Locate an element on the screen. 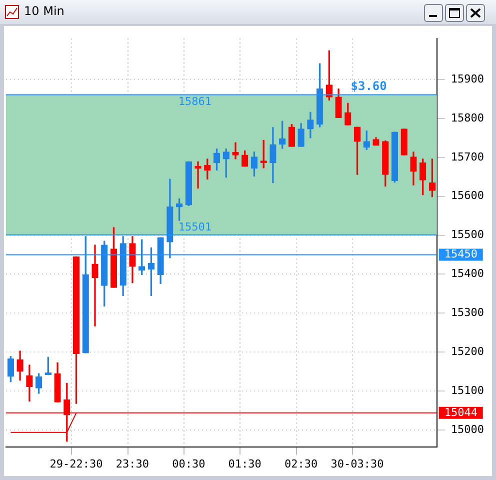  x-tick-label: 30-03:30 is located at coordinates (357, 463).